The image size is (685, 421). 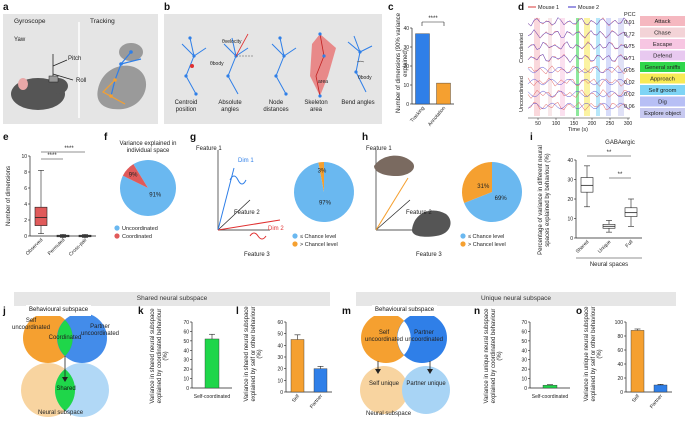 What do you see at coordinates (172, 299) in the screenshot?
I see `banner-shared: Shared neural subspace` at bounding box center [172, 299].